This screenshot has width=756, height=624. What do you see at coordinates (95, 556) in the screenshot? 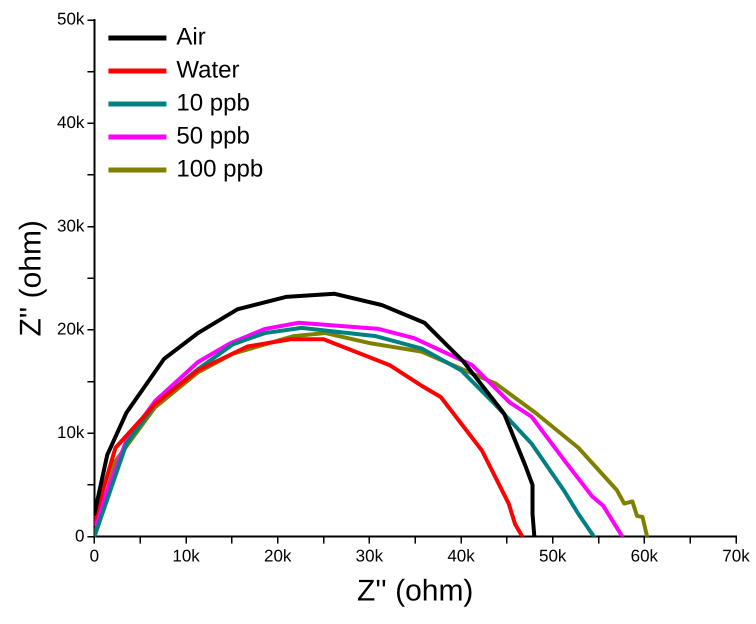
I see `x-tick-label: 0` at bounding box center [95, 556].